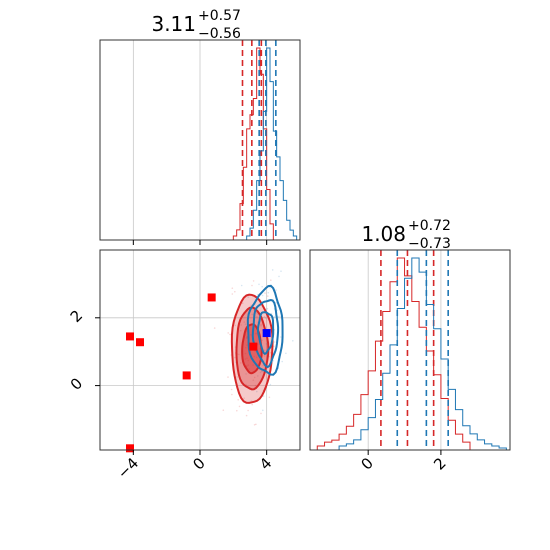 The width and height of the screenshot is (550, 550). Describe the element at coordinates (215, 124) in the screenshot. I see `marginal-p1-panel: 3.11 +0.57 −0.56` at that location.